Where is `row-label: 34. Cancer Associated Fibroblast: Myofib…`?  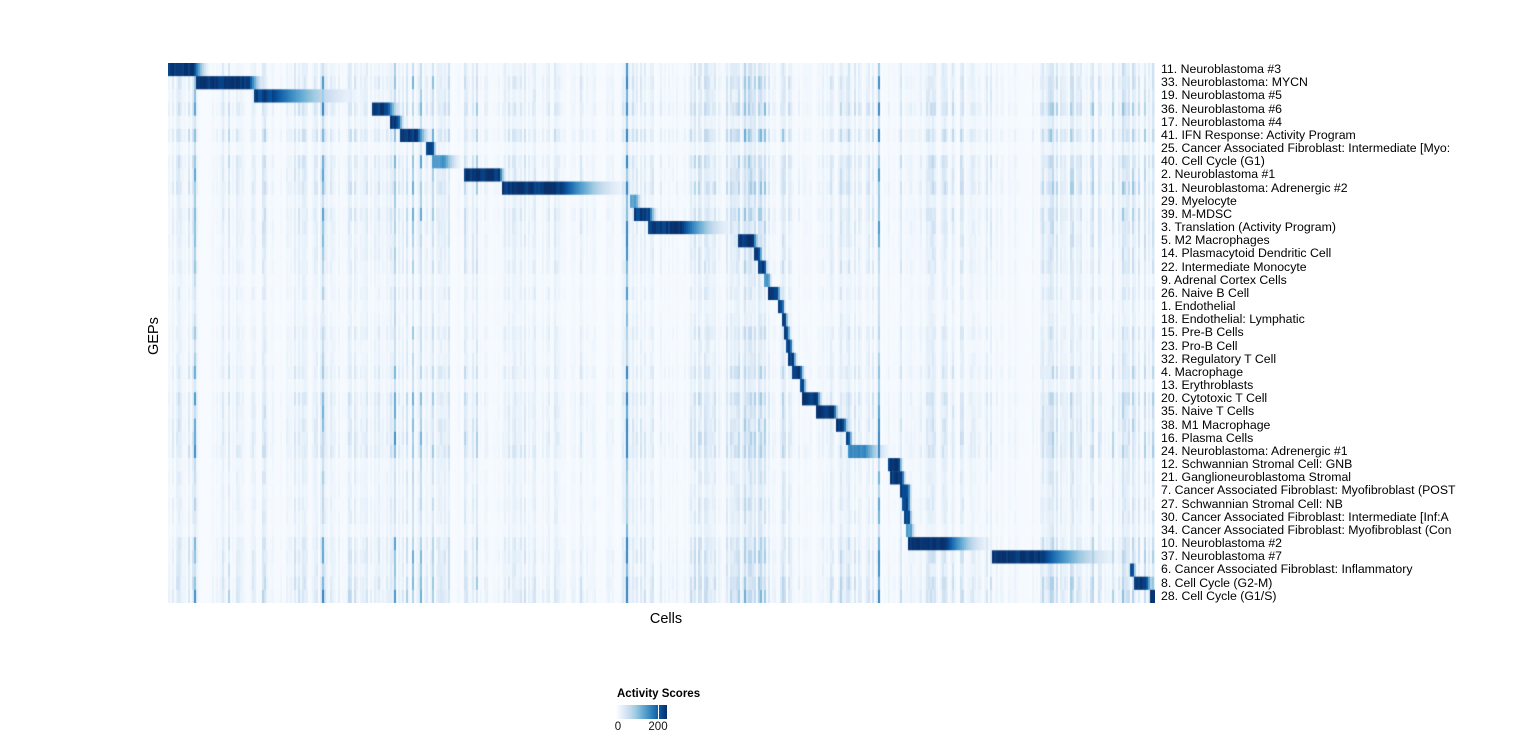 row-label: 34. Cancer Associated Fibroblast: Myofib… is located at coordinates (1306, 529).